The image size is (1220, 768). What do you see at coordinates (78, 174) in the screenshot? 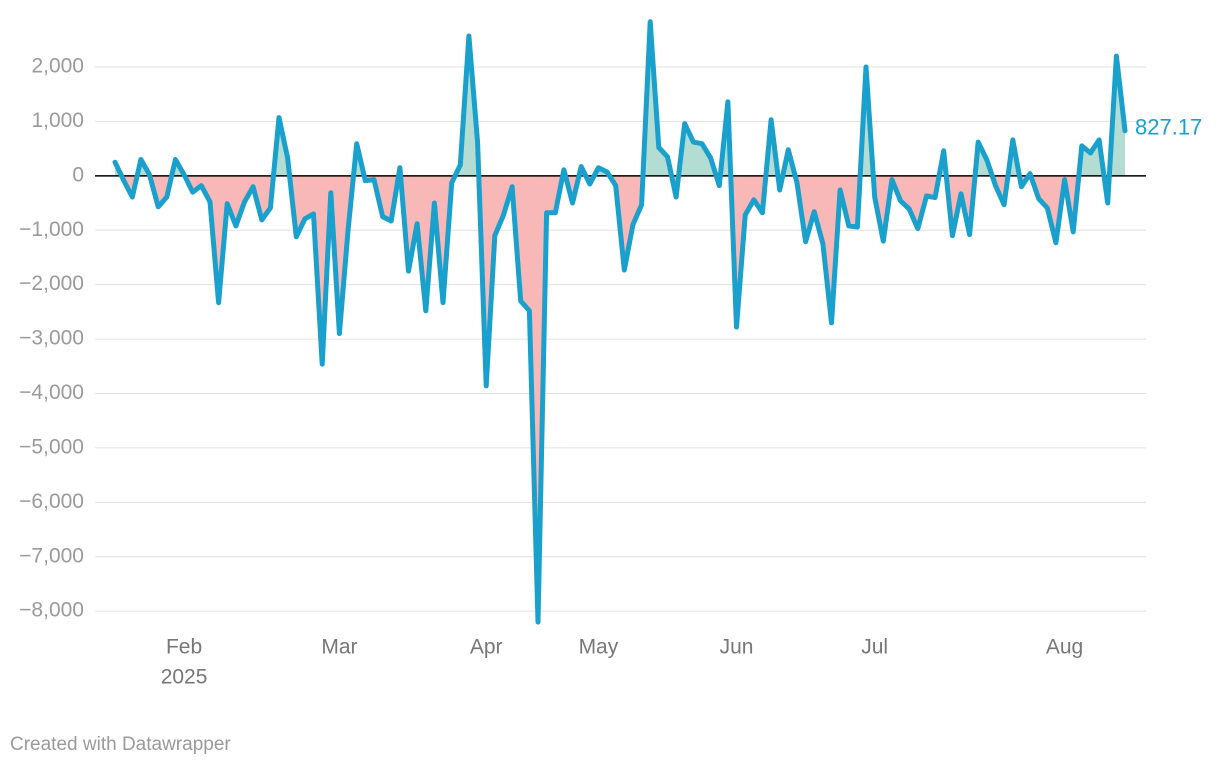
I see `y-tick-label: 0` at bounding box center [78, 174].